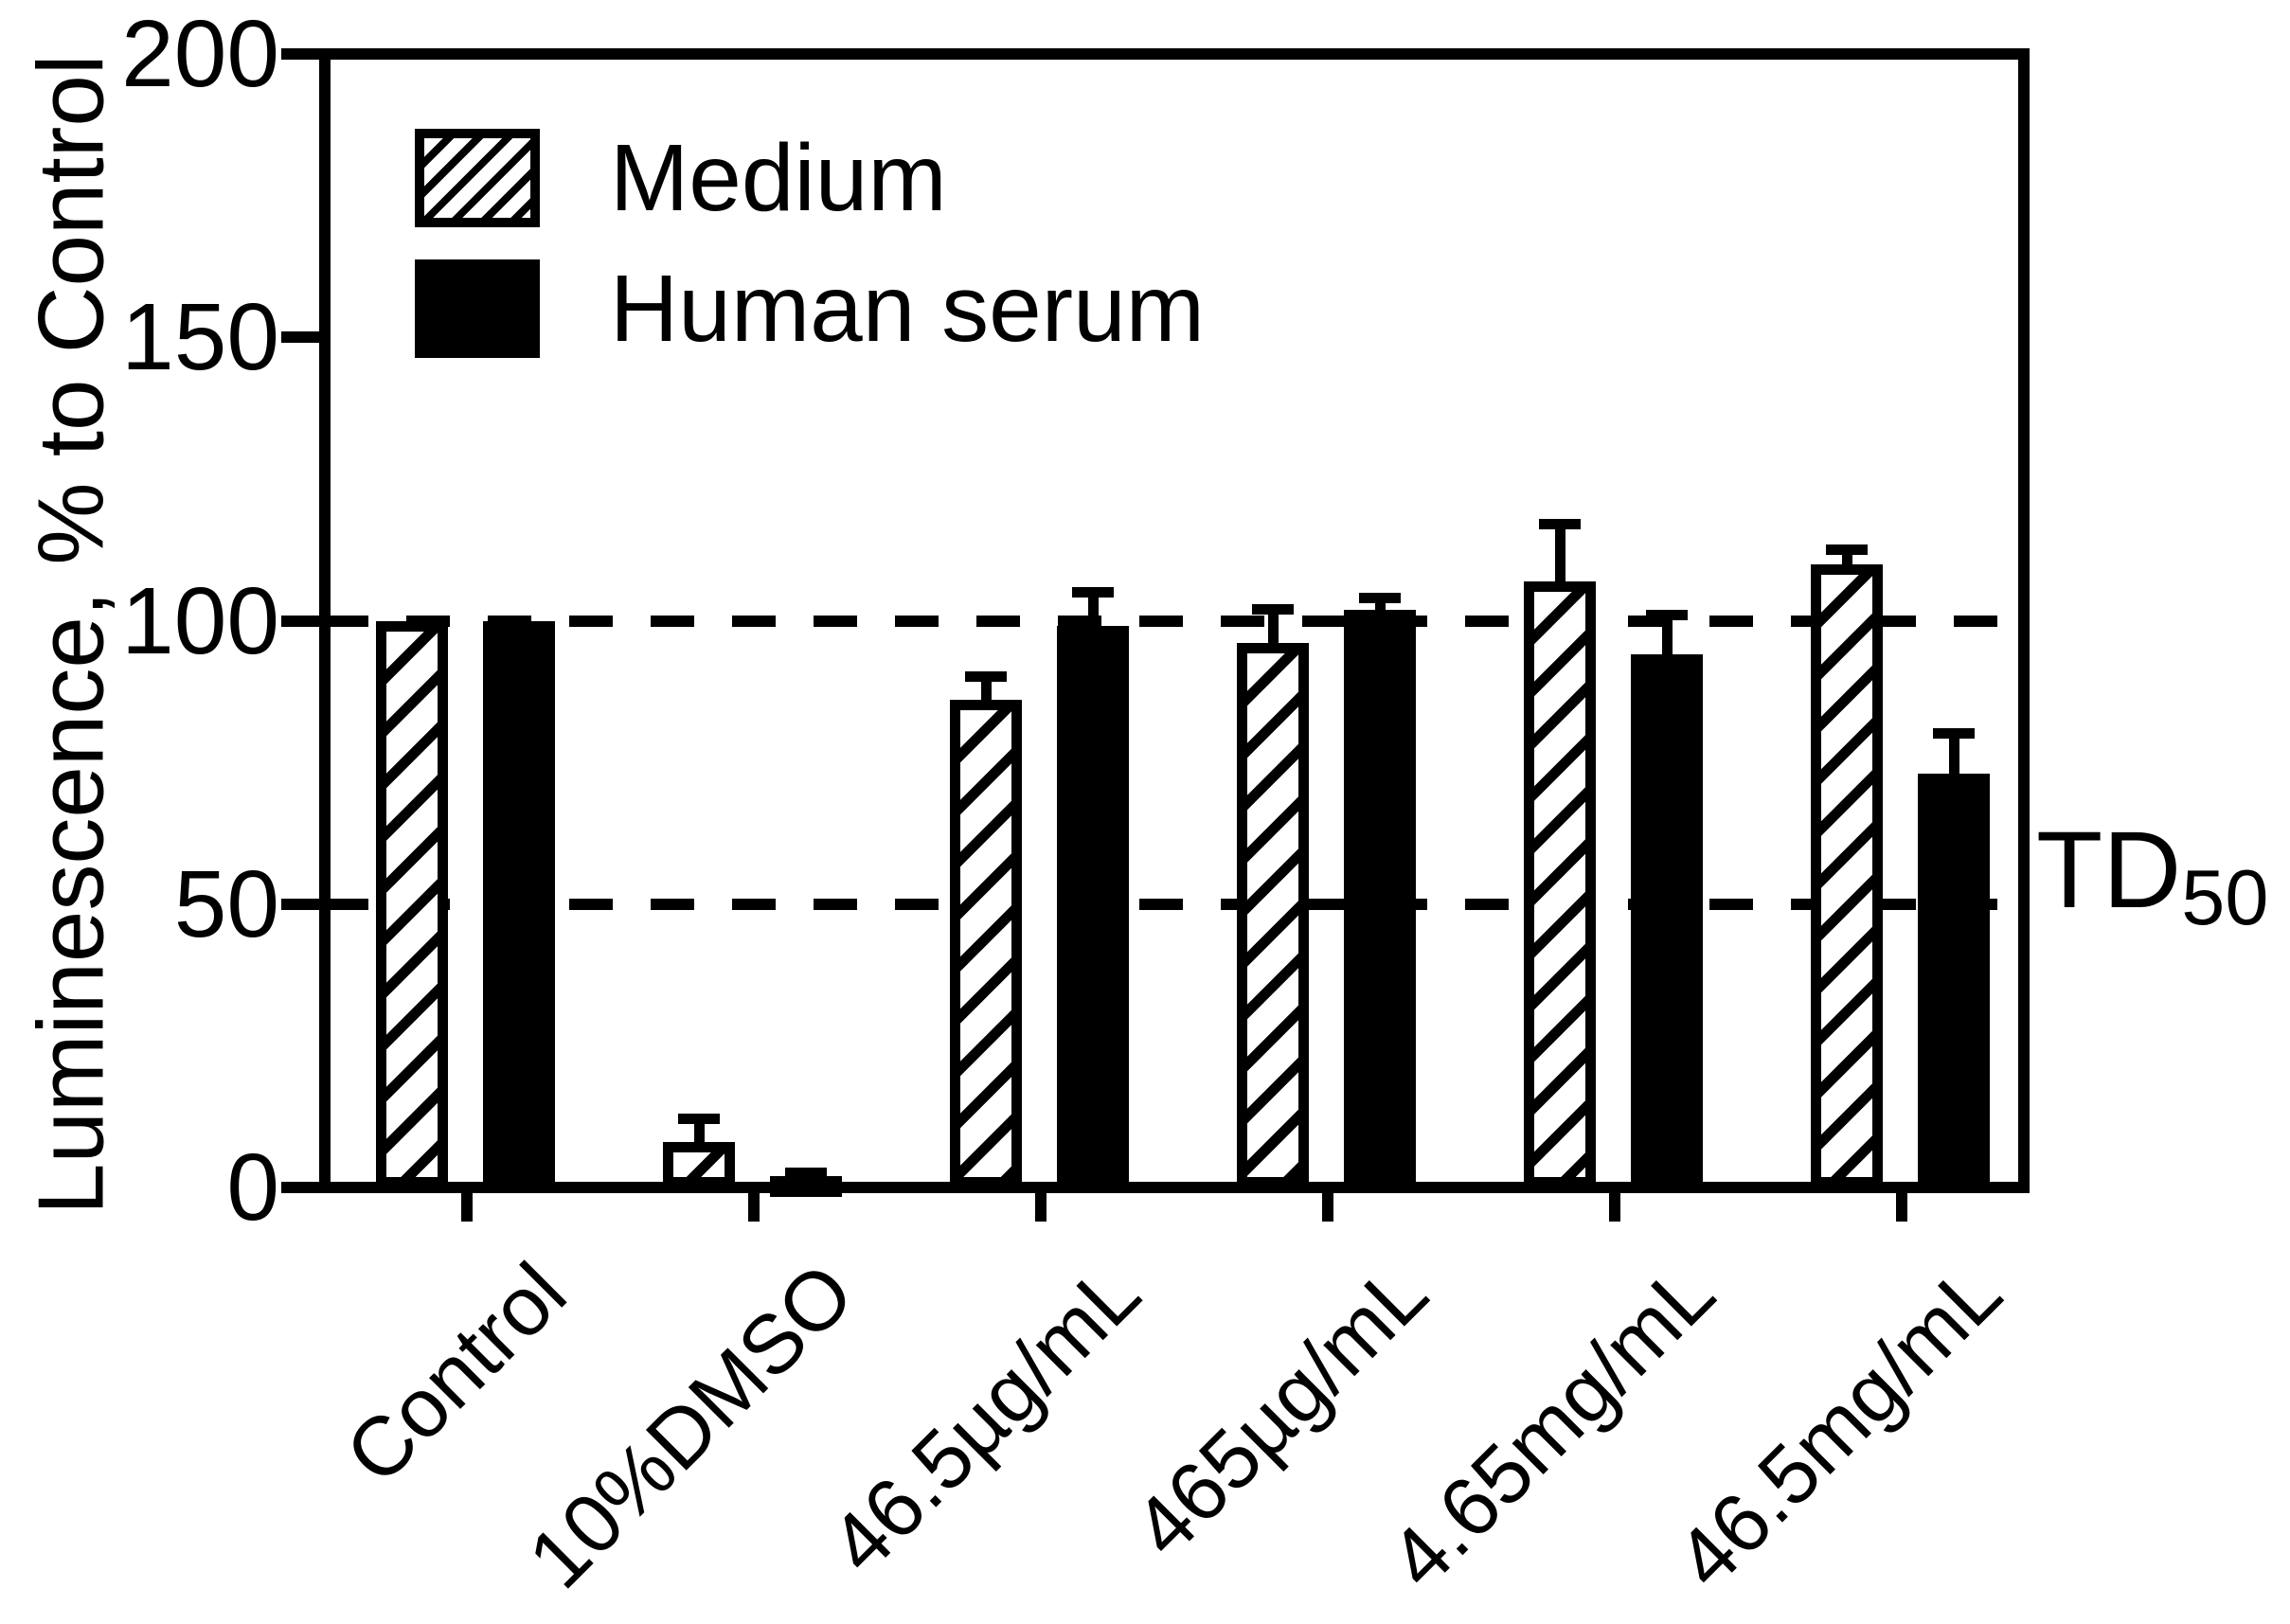 Image resolution: width=2290 pixels, height=1624 pixels. I want to click on y-axis-tick-label: 150, so click(200, 338).